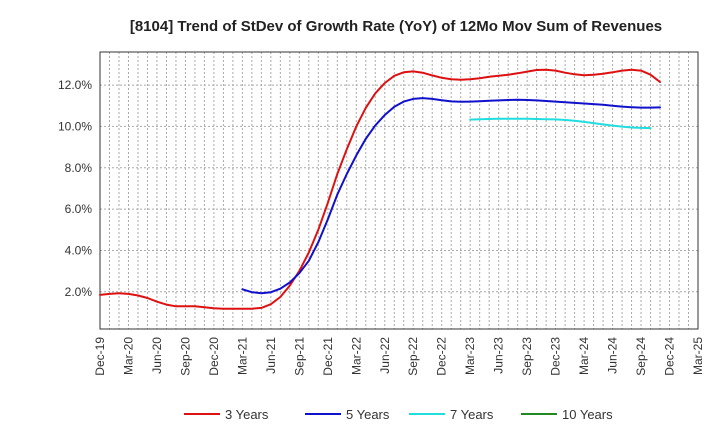 This screenshot has width=720, height=440. I want to click on y-tick-label: 12.0%, so click(75, 85).